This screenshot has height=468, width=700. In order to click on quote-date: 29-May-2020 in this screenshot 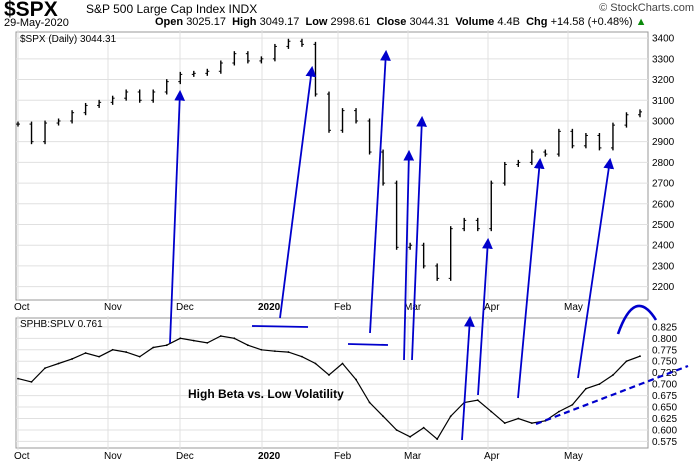, I will do `click(36, 23)`.